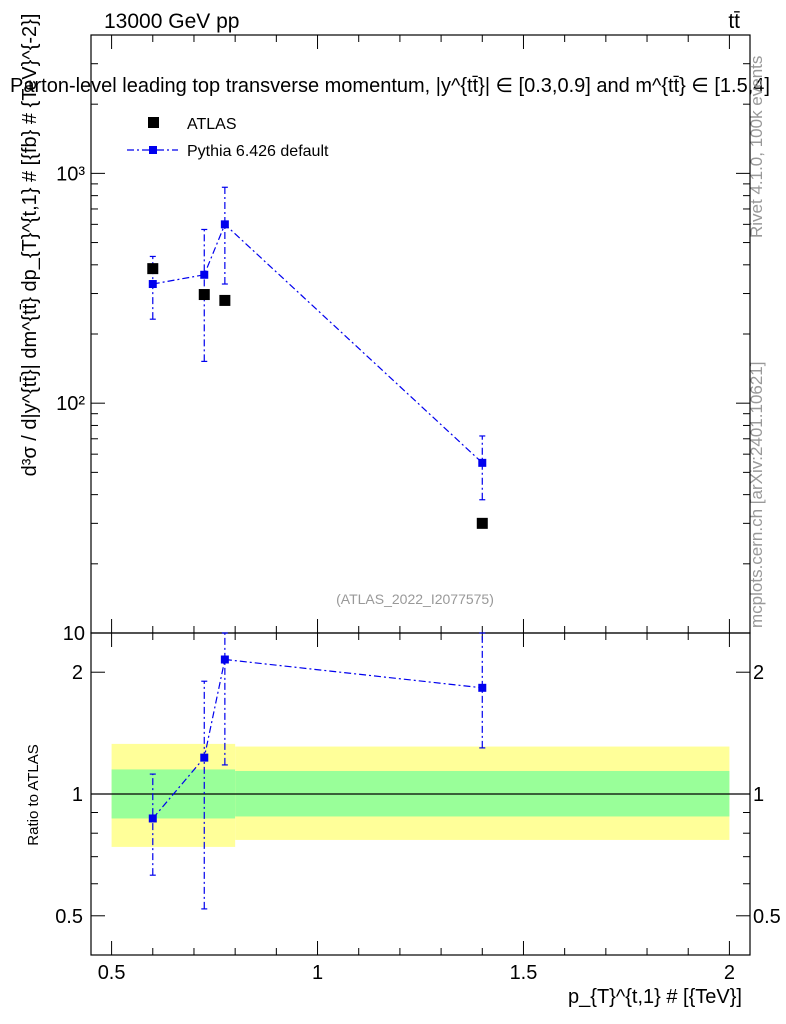  What do you see at coordinates (228, 138) in the screenshot?
I see `legend: ATLAS Pythia 6.426 default` at bounding box center [228, 138].